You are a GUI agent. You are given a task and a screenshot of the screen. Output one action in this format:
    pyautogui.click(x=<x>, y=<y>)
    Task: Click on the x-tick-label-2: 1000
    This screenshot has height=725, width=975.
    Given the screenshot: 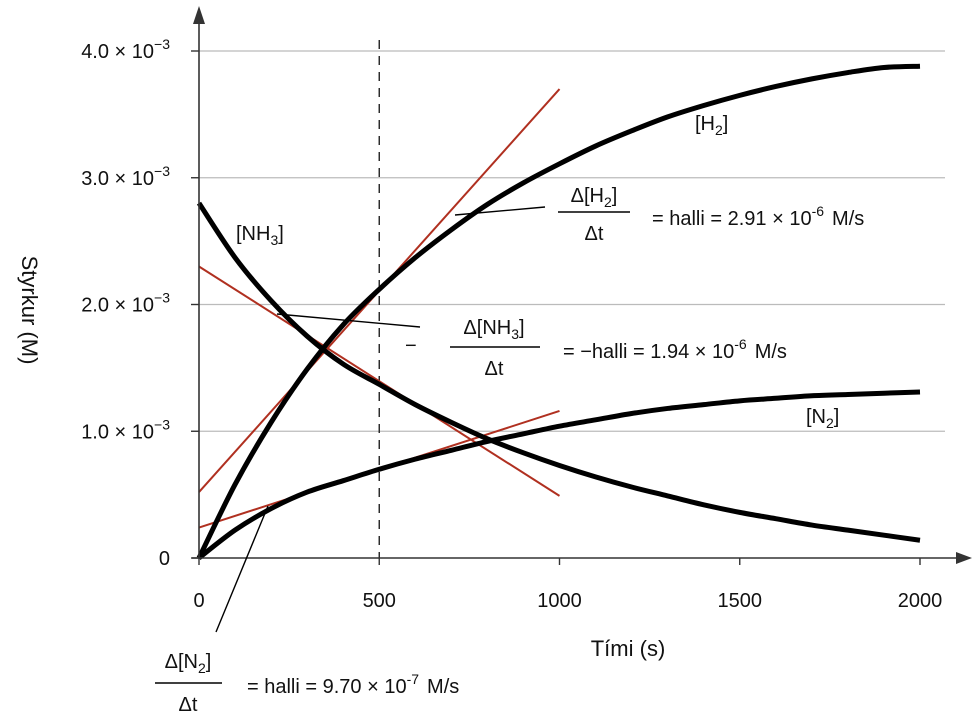 What is the action you would take?
    pyautogui.click(x=559, y=601)
    